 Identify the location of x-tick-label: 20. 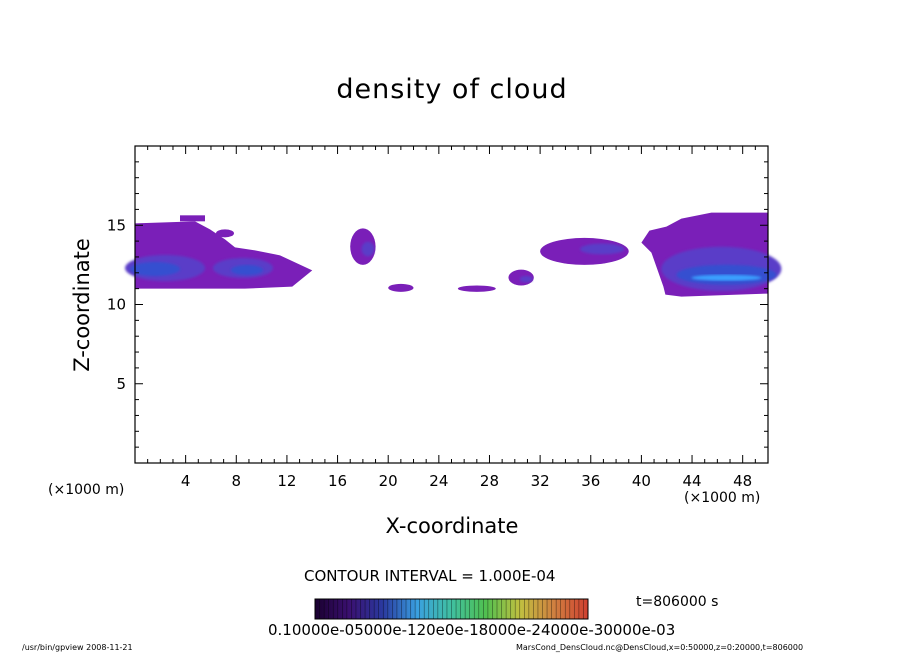
(388, 481).